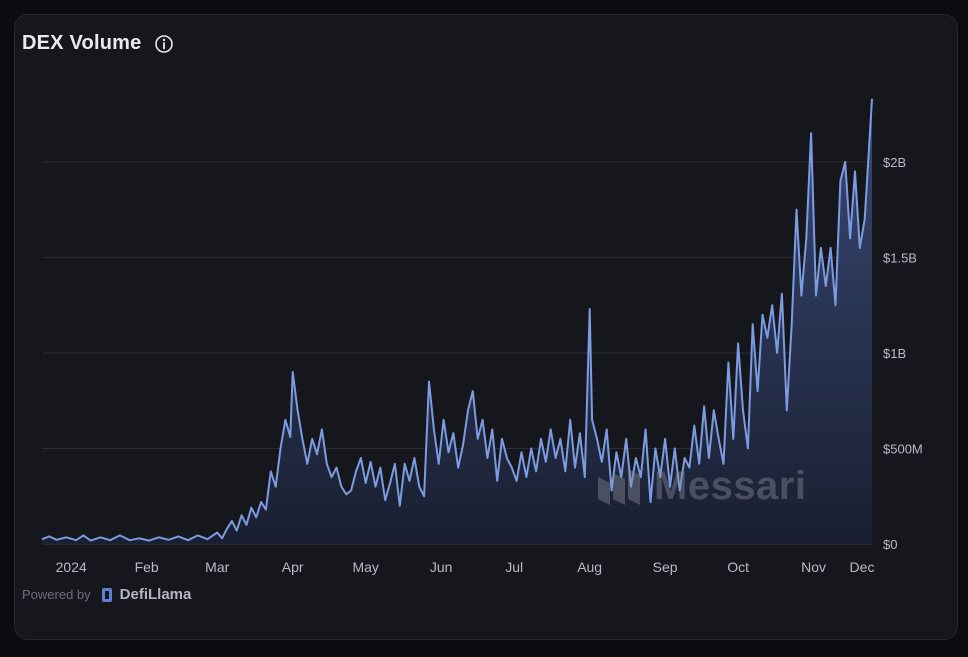 The image size is (968, 657). I want to click on powered-by: Powered by DefiLlama, so click(106, 594).